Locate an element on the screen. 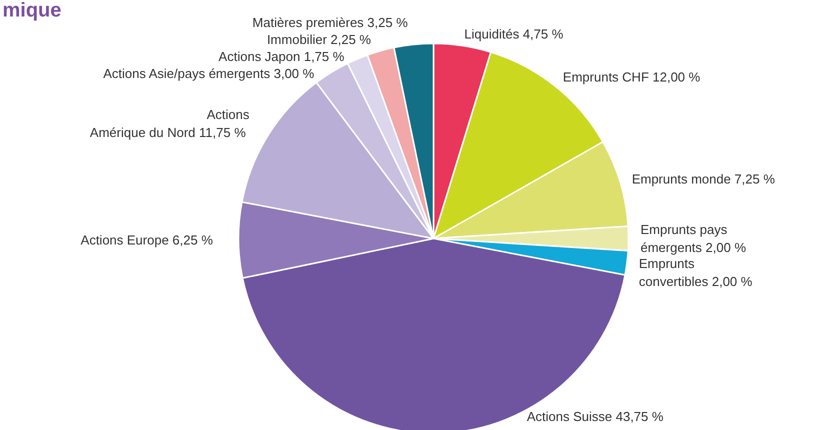  slice-label: Emprunts CHF 12,00 % is located at coordinates (631, 76).